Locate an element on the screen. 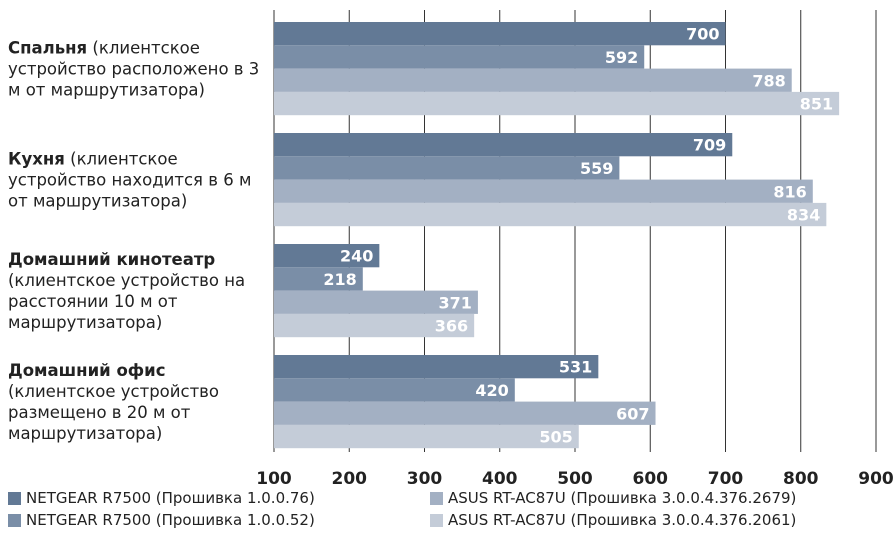  value-label: 366 is located at coordinates (451, 326).